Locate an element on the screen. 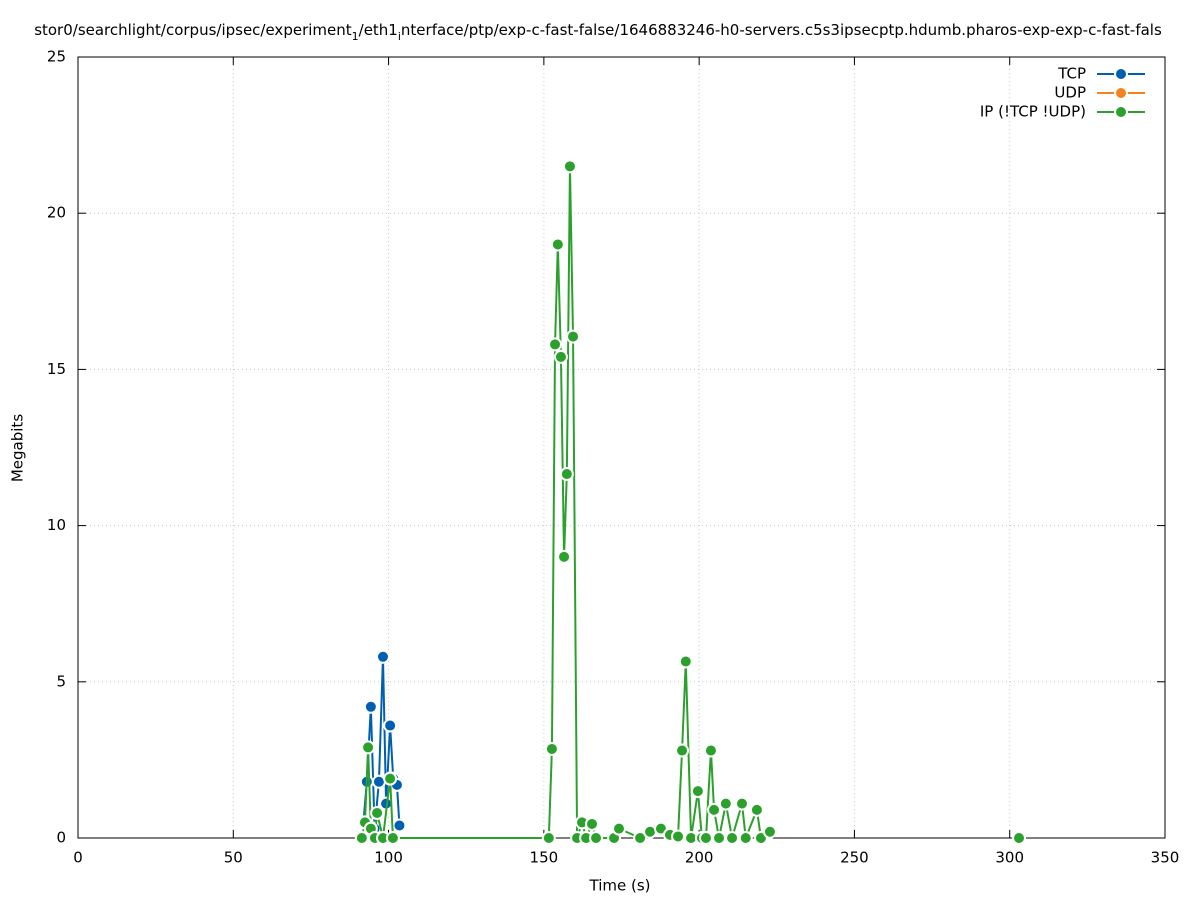 Image resolution: width=1197 pixels, height=900 pixels. x-axis-label: Time (s) is located at coordinates (620, 886).